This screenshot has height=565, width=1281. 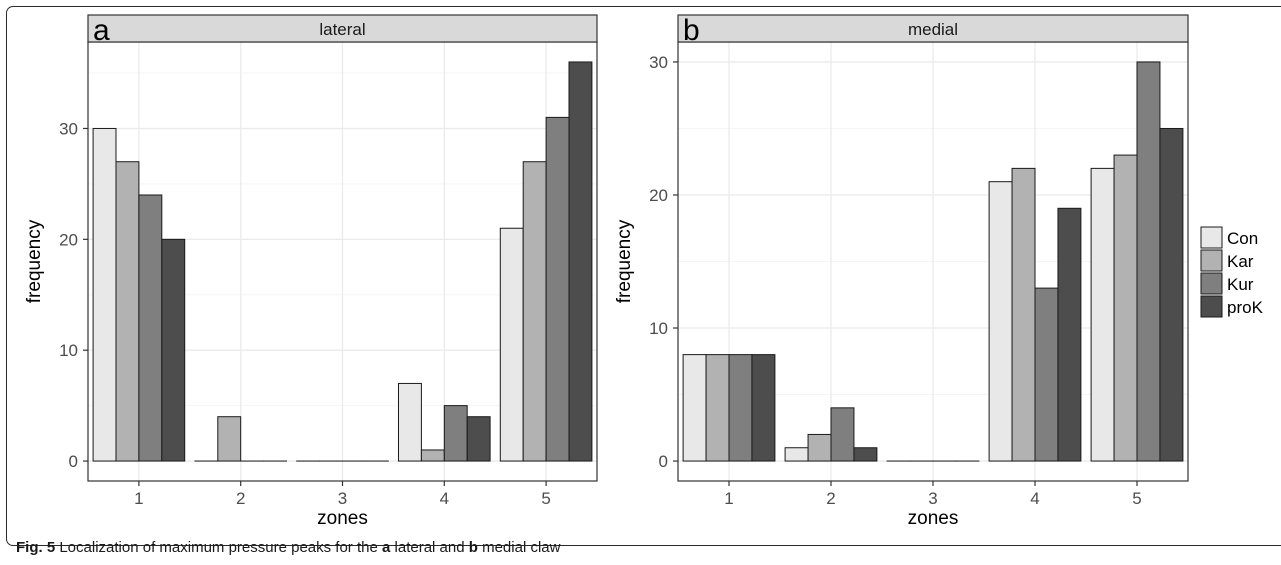 I want to click on caption-tag-a: a, so click(x=386, y=547).